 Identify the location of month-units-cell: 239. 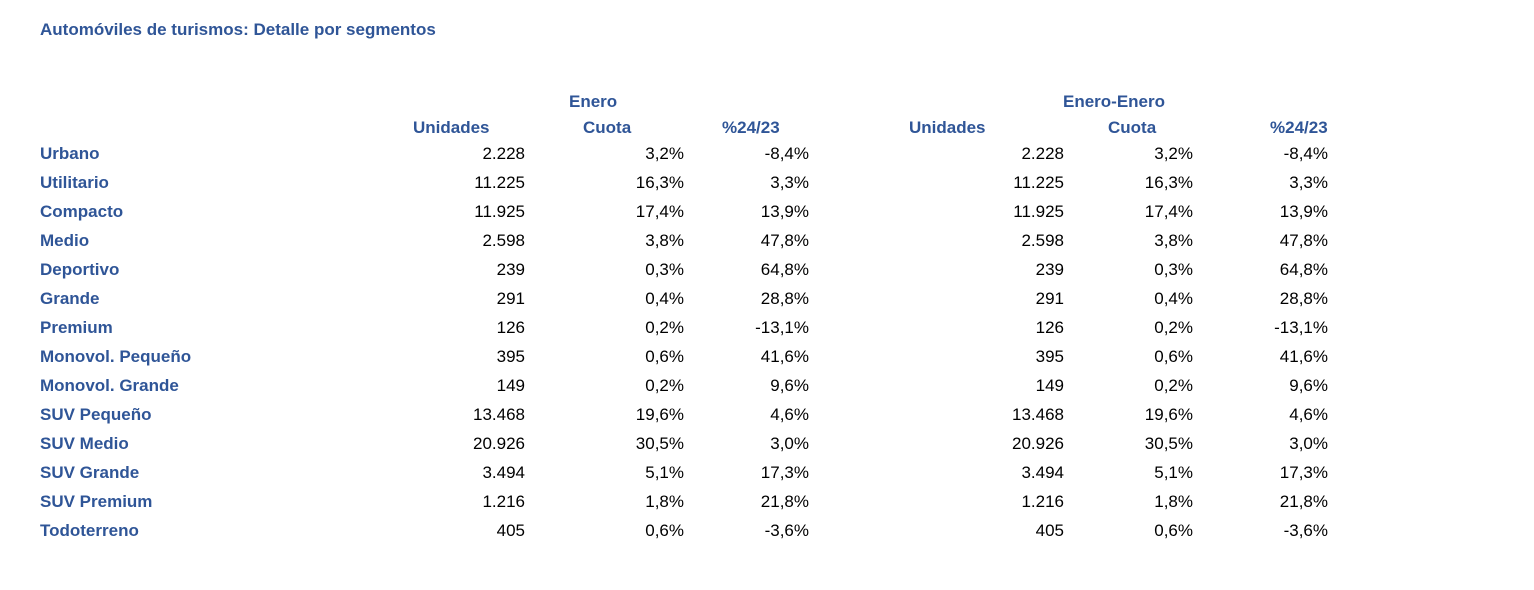
(510, 269).